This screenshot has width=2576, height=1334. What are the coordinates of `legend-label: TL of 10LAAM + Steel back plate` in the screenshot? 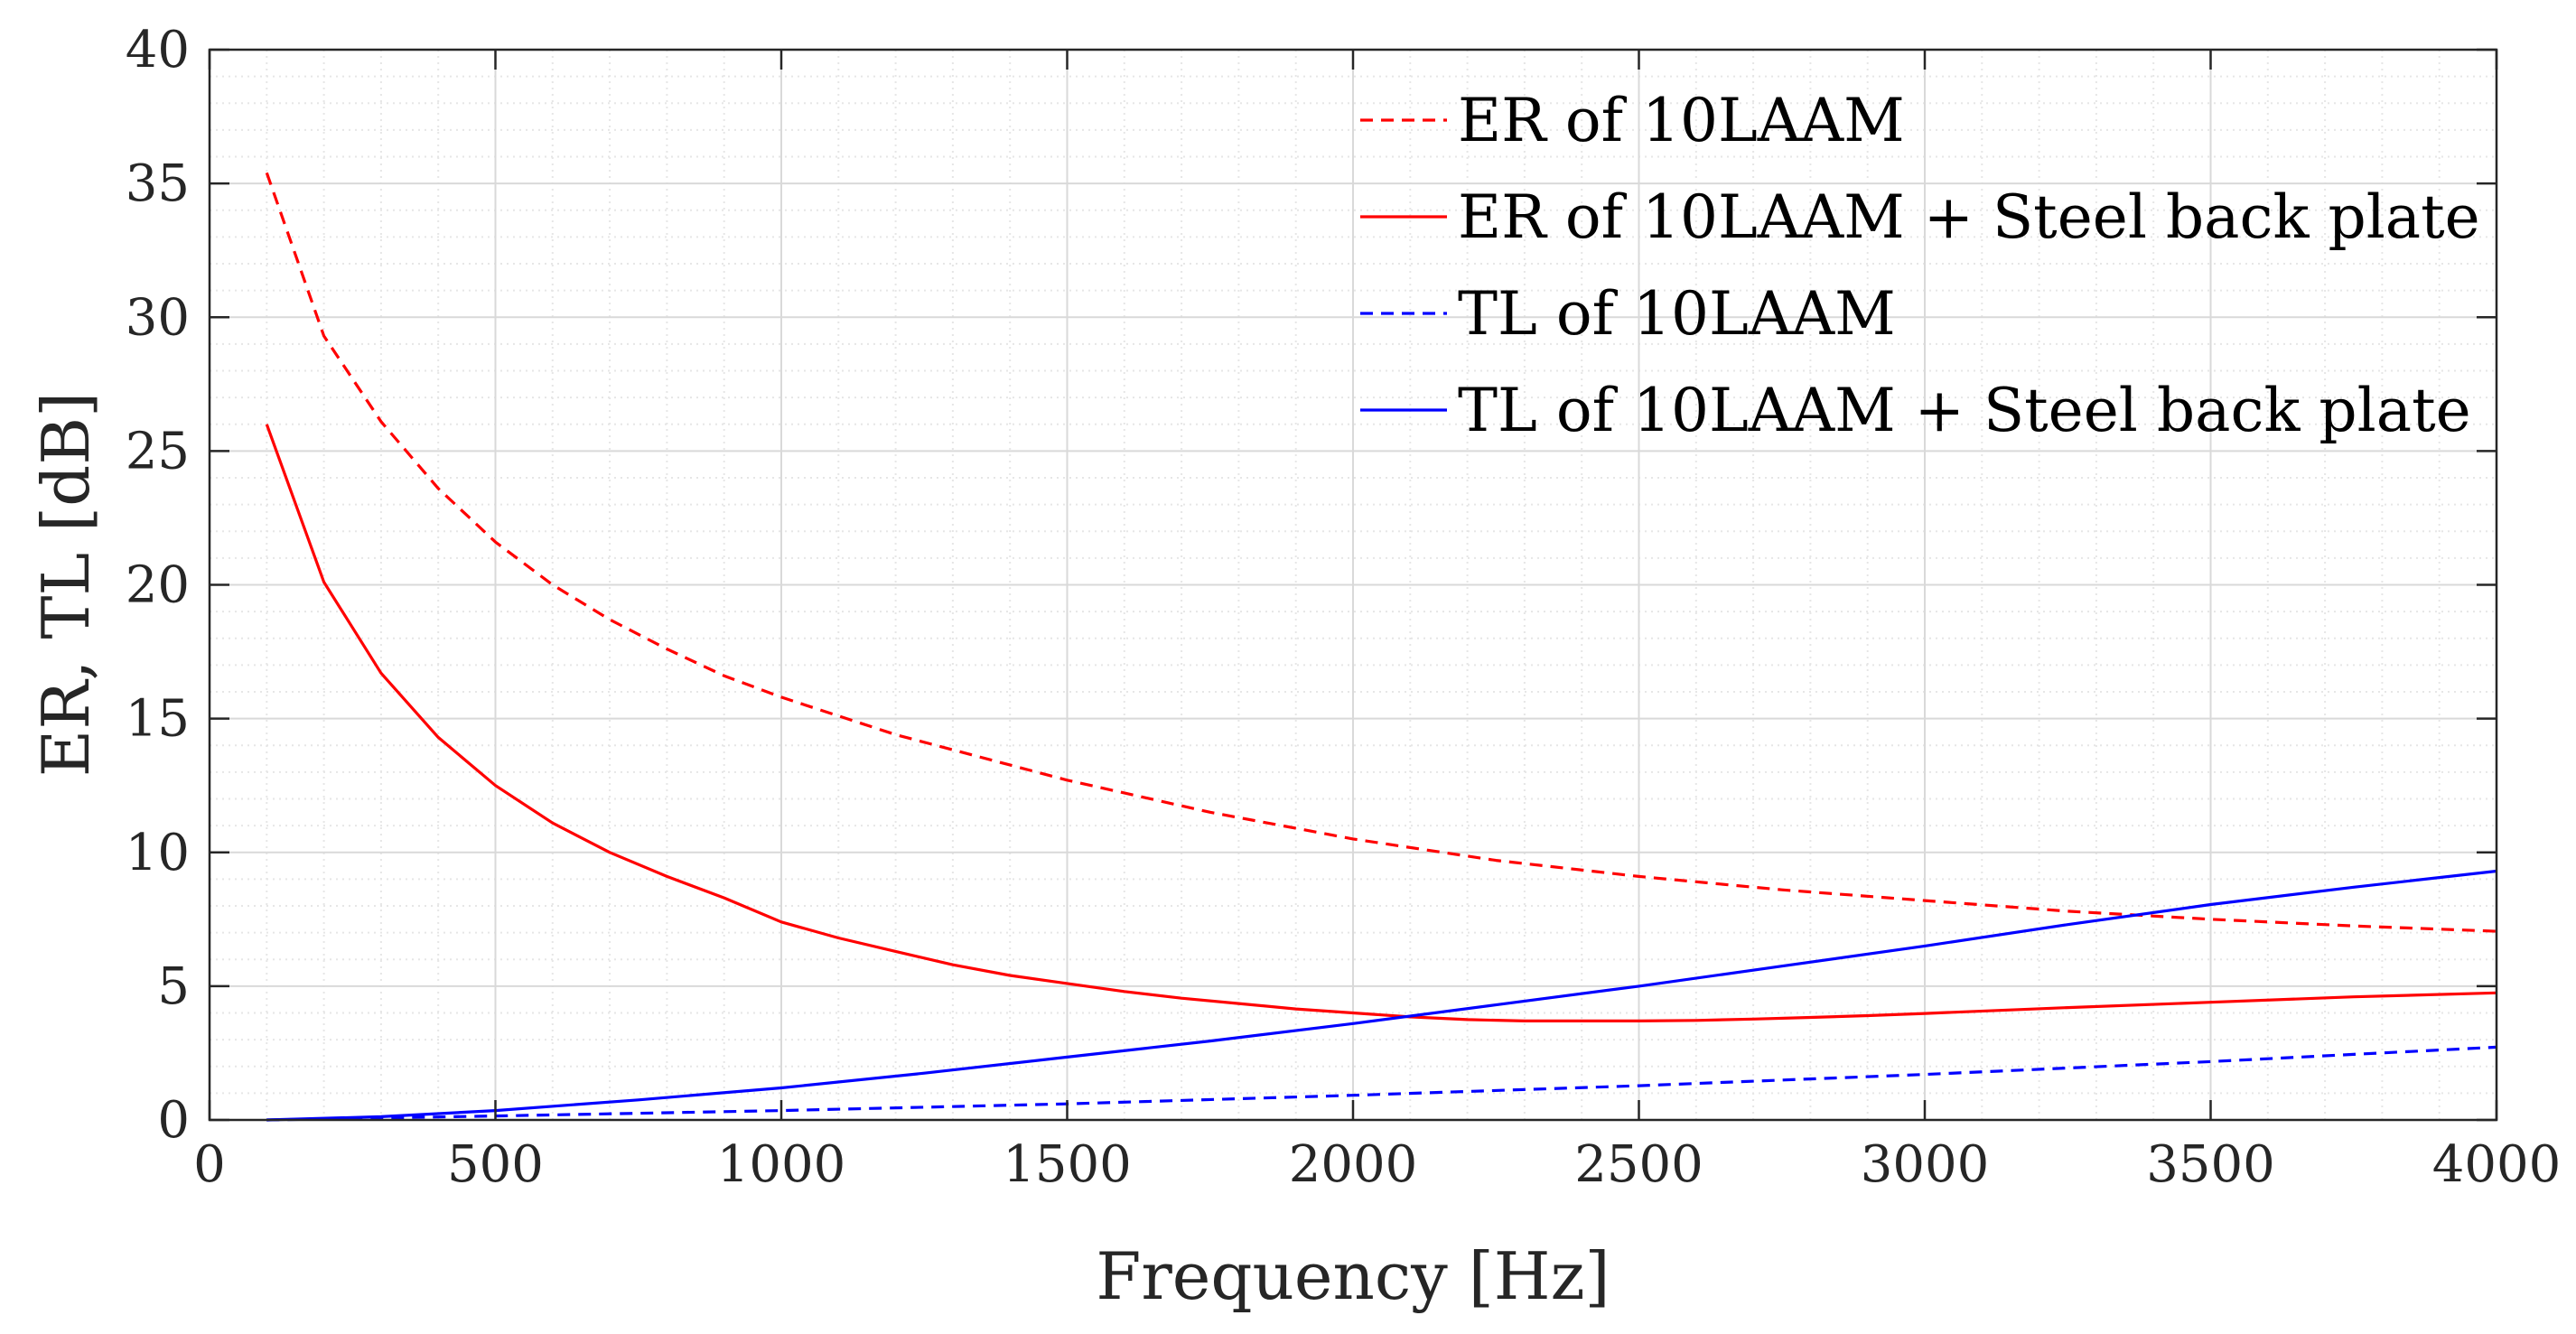 It's located at (1965, 410).